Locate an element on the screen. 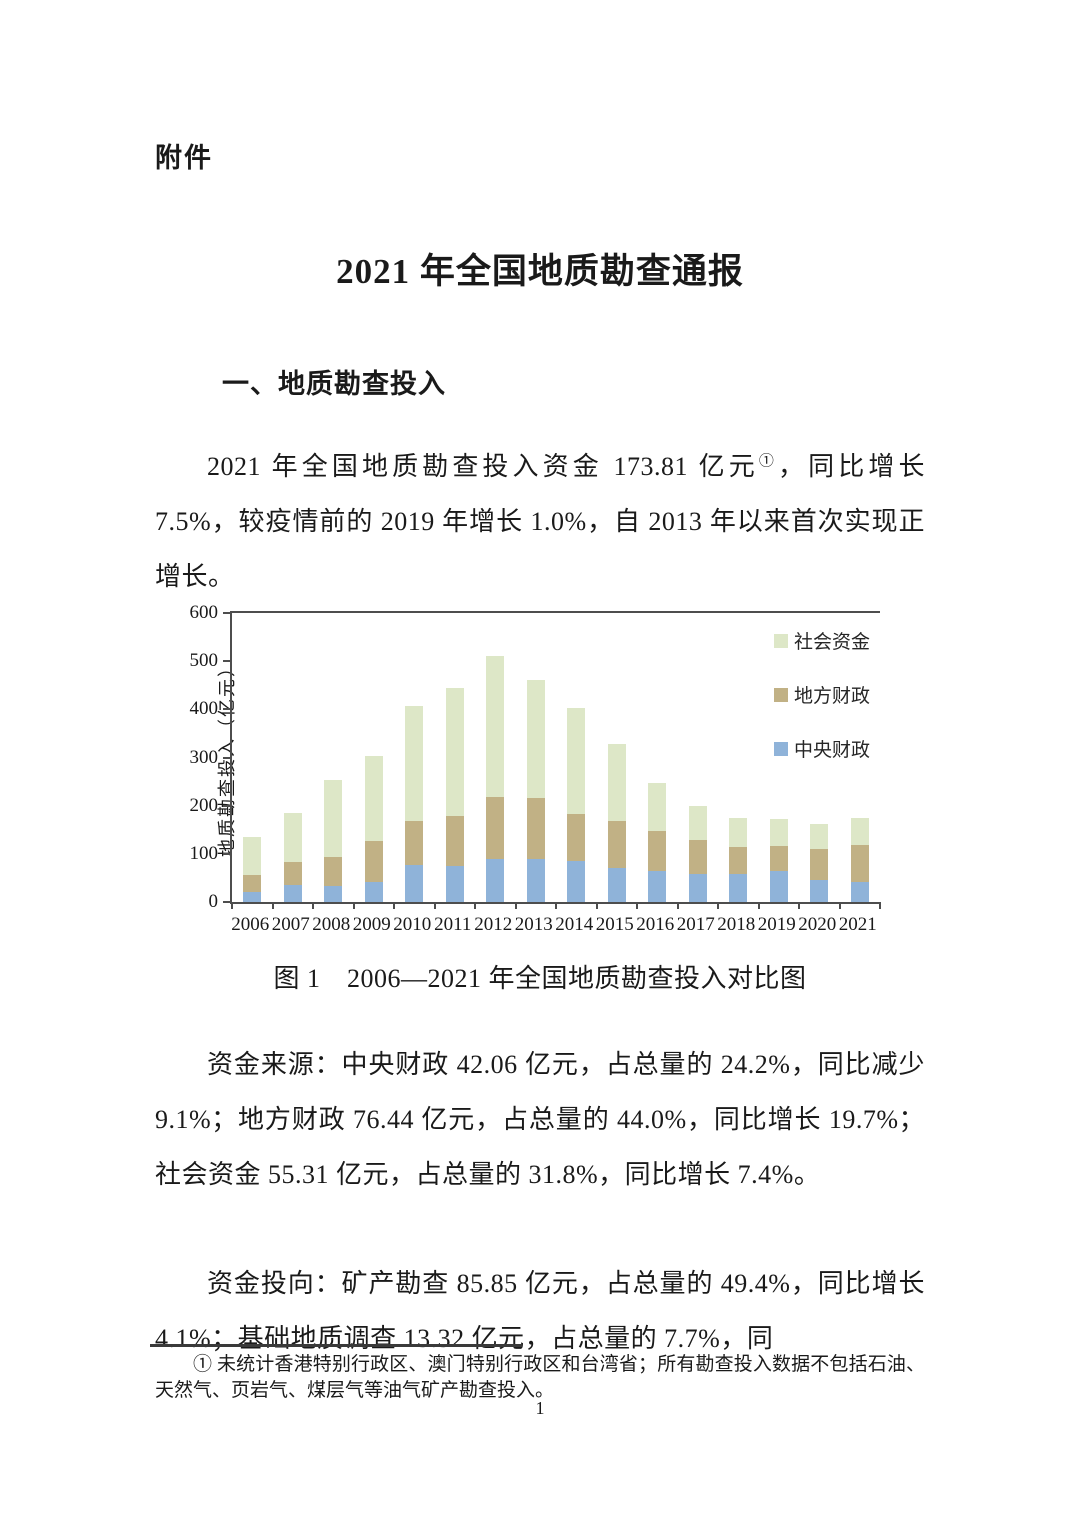 This screenshot has width=1080, height=1527. bar-group-2012 is located at coordinates (495, 757).